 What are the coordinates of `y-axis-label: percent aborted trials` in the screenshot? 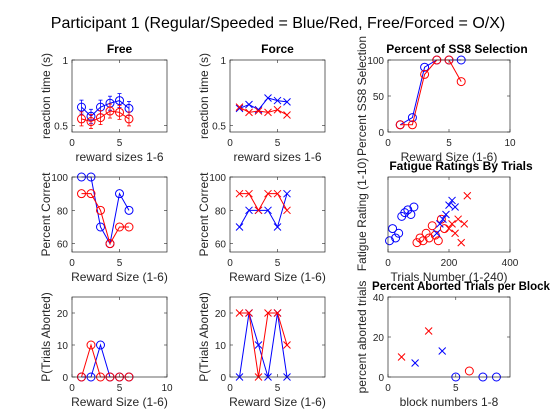 It's located at (362, 337).